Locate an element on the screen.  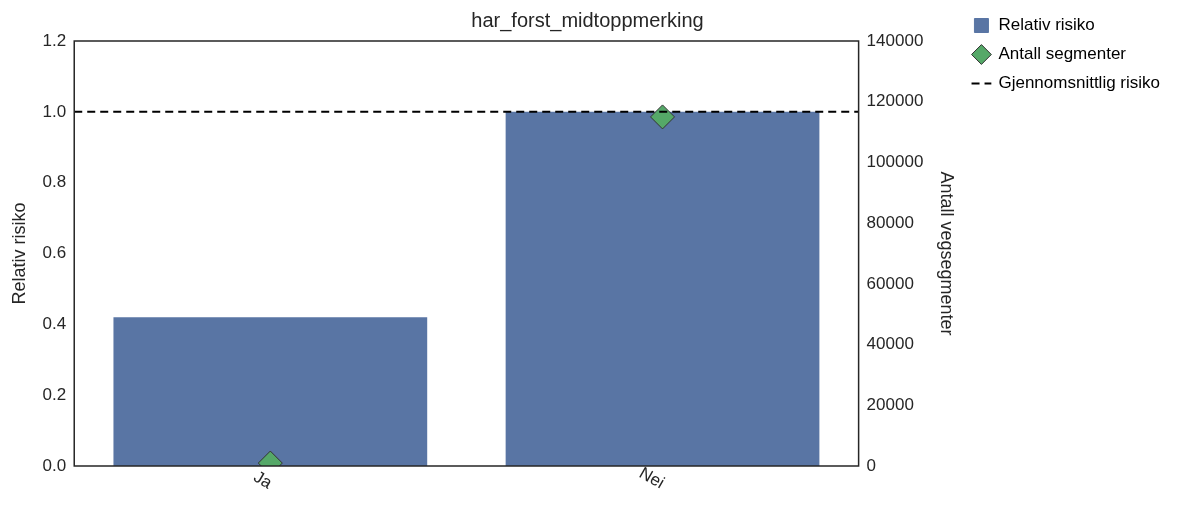
y-tick-label: 0.8 is located at coordinates (54, 182).